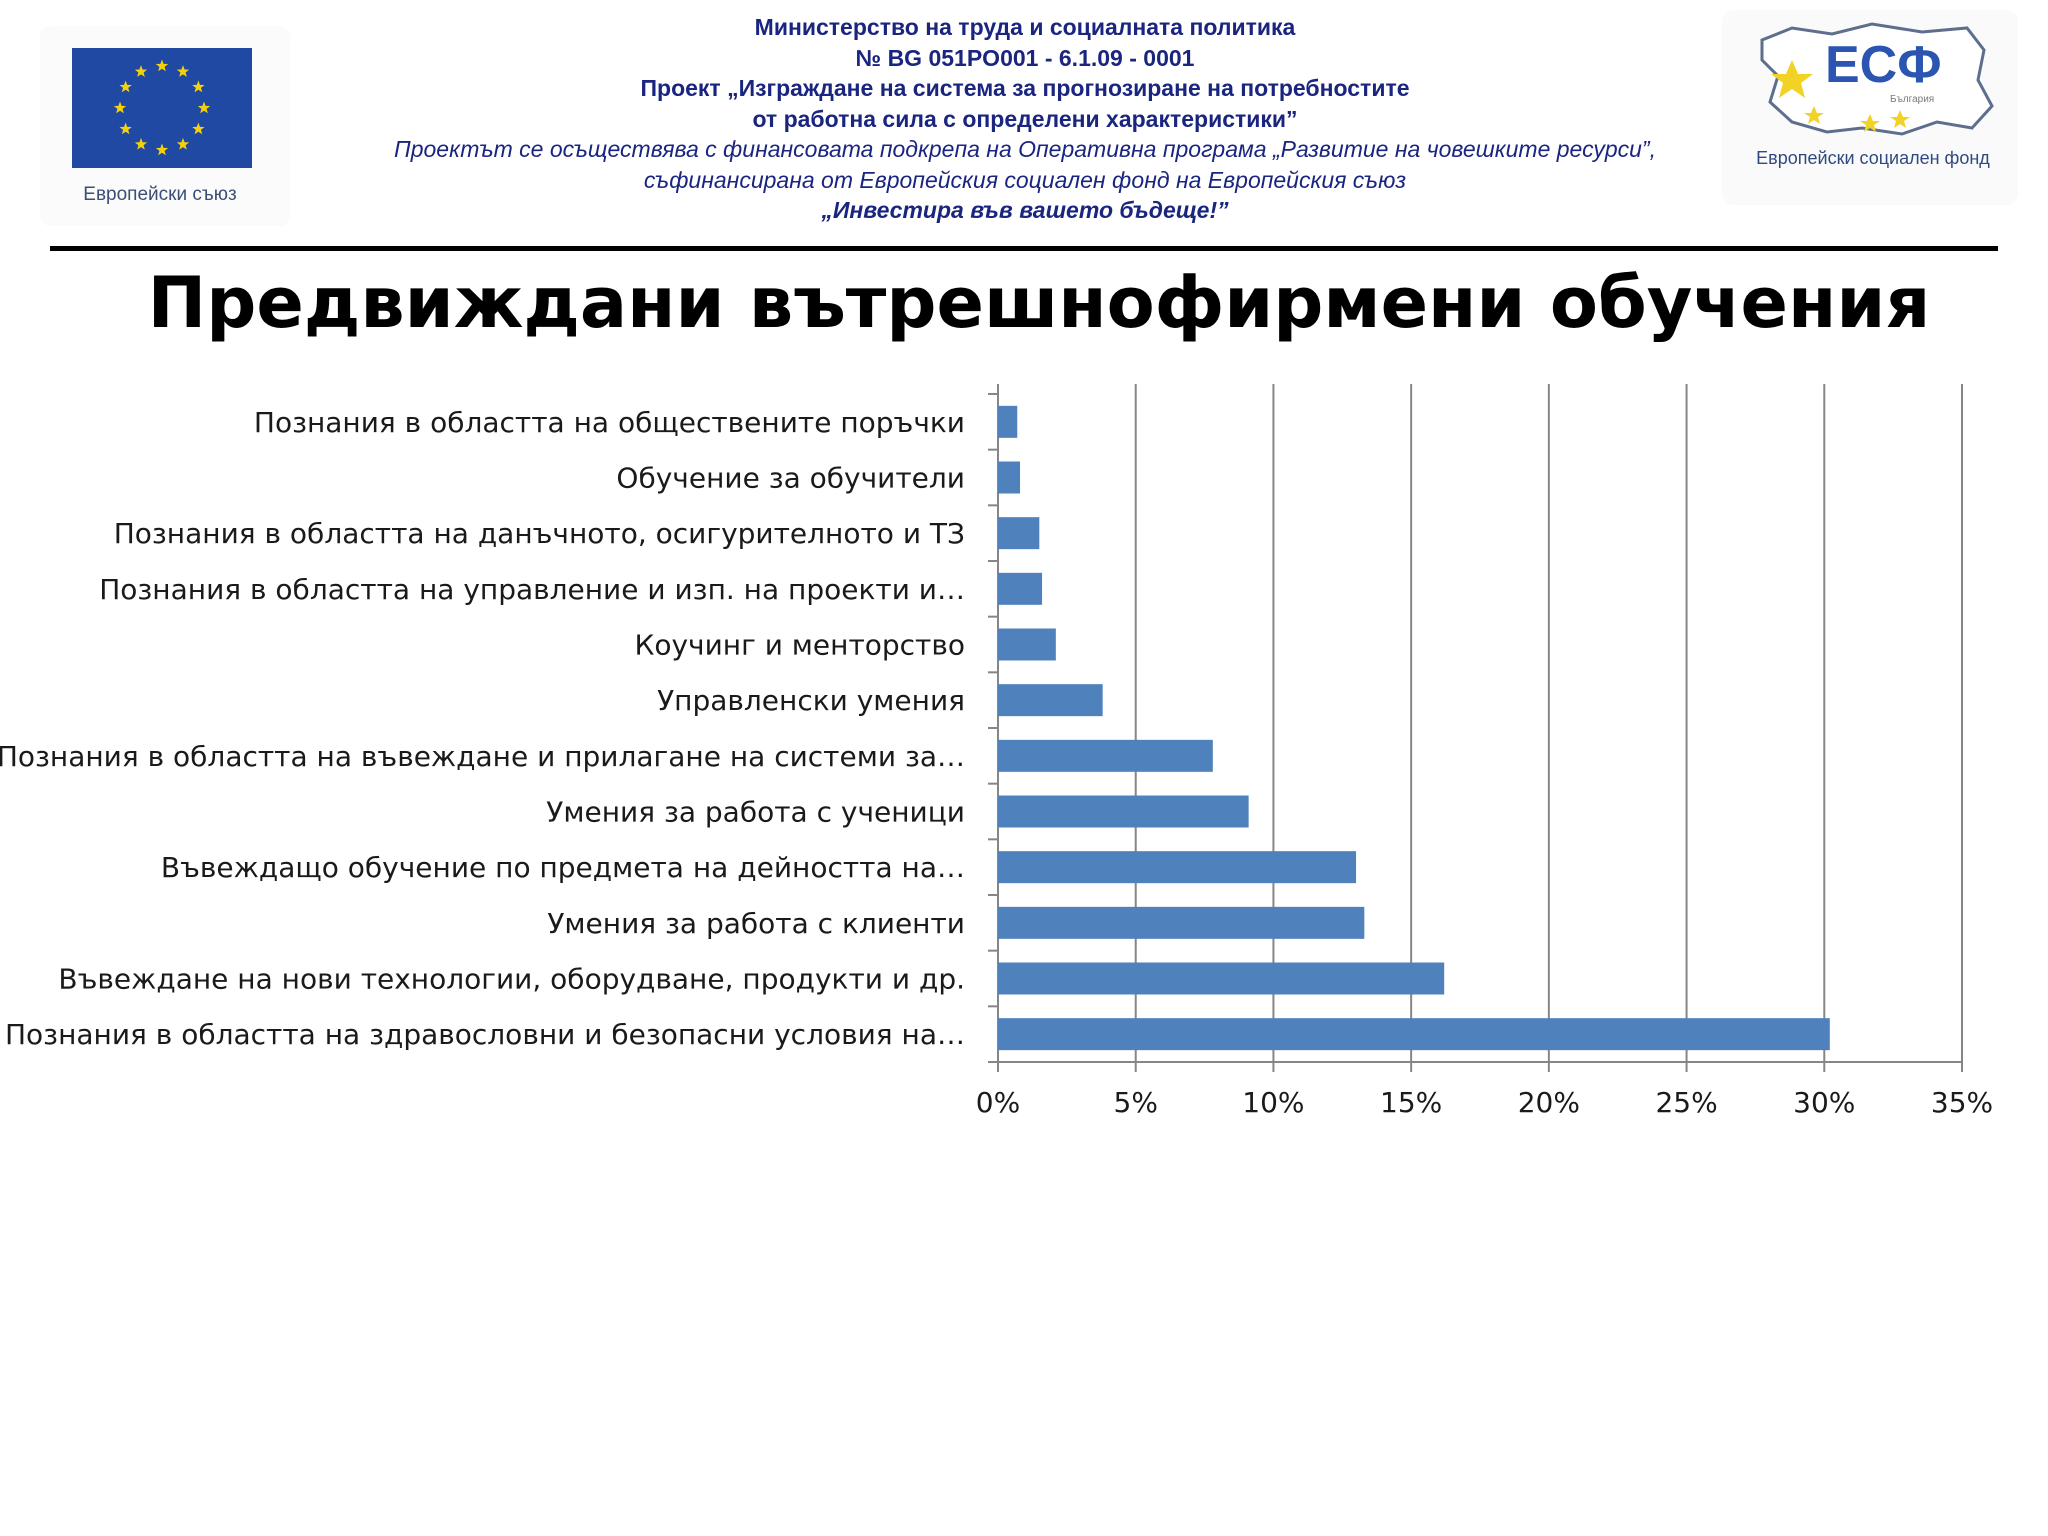 This screenshot has width=2048, height=1536. I want to click on x-tick-label: 35%, so click(1962, 1102).